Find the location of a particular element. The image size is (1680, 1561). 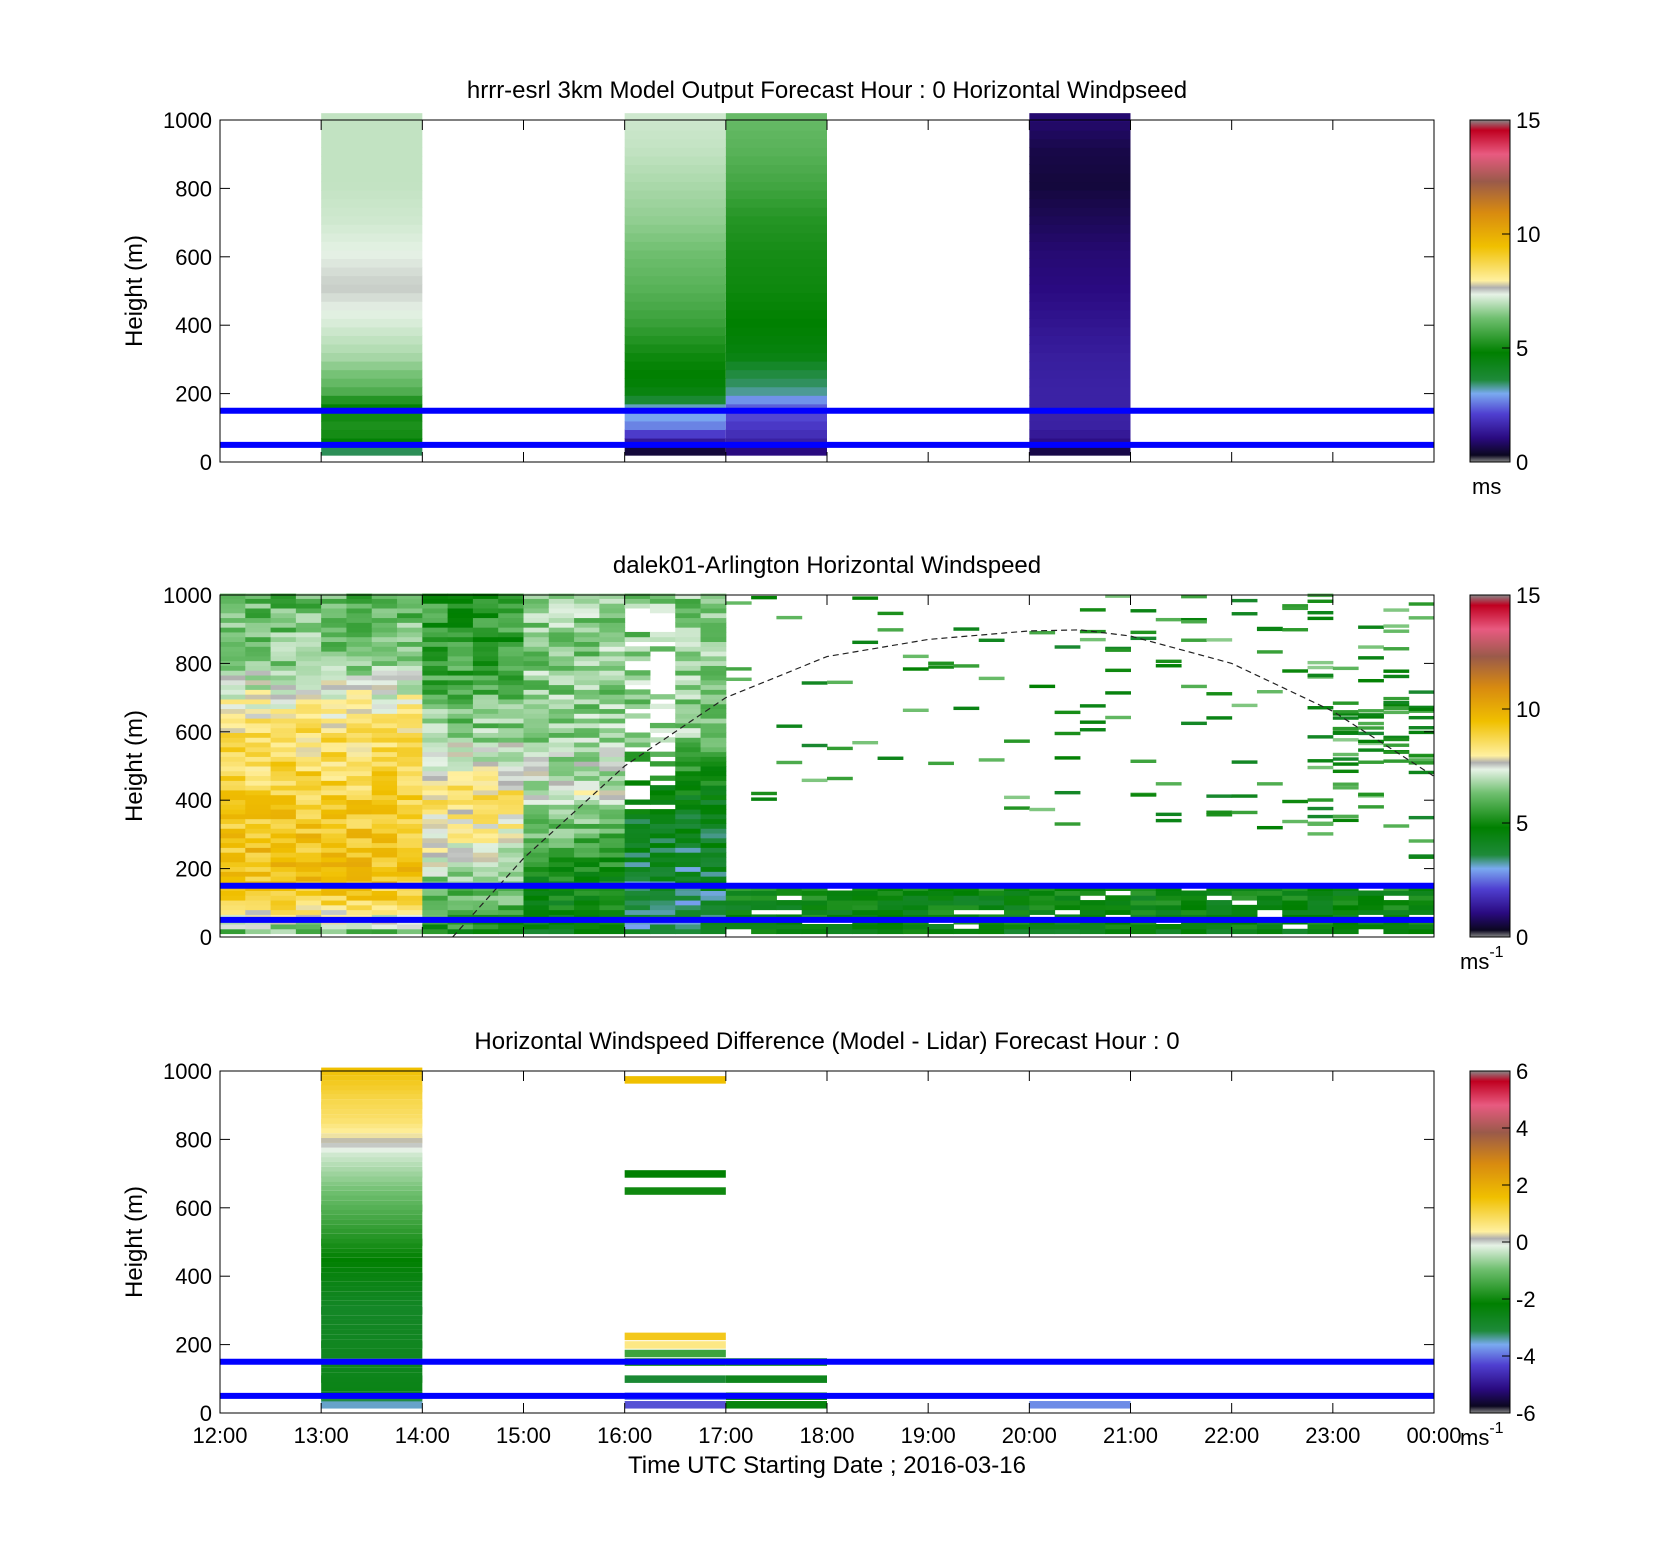

y-axis-label: Height (m) is located at coordinates (134, 291).